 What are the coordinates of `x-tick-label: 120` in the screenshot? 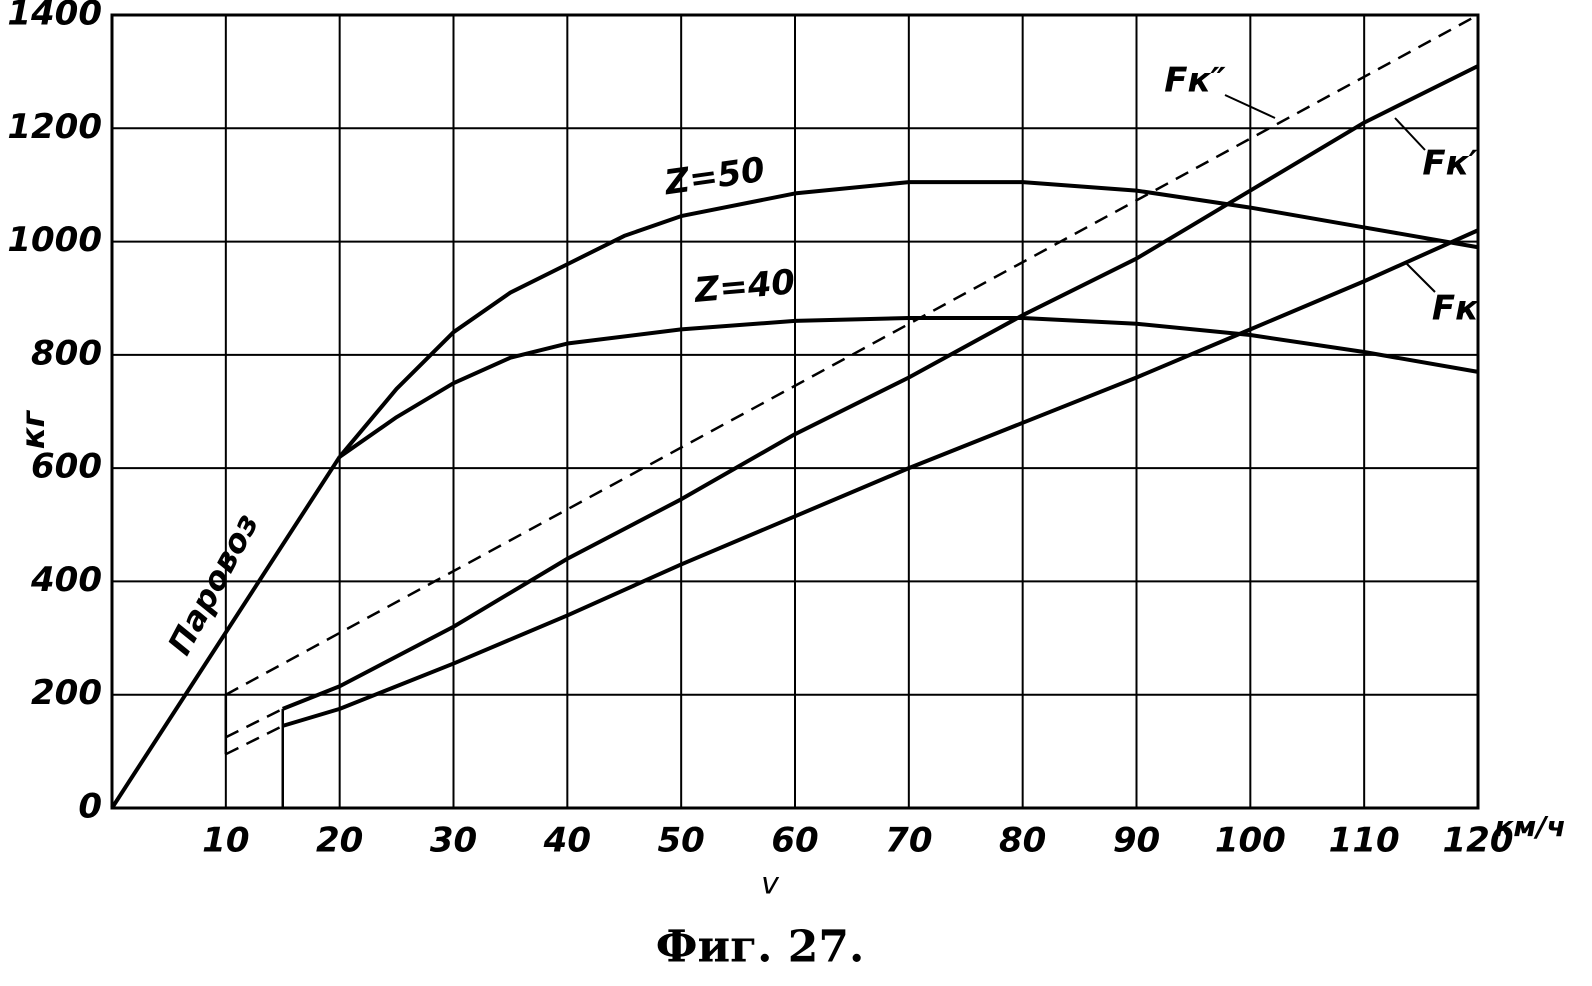 It's located at (1478, 841).